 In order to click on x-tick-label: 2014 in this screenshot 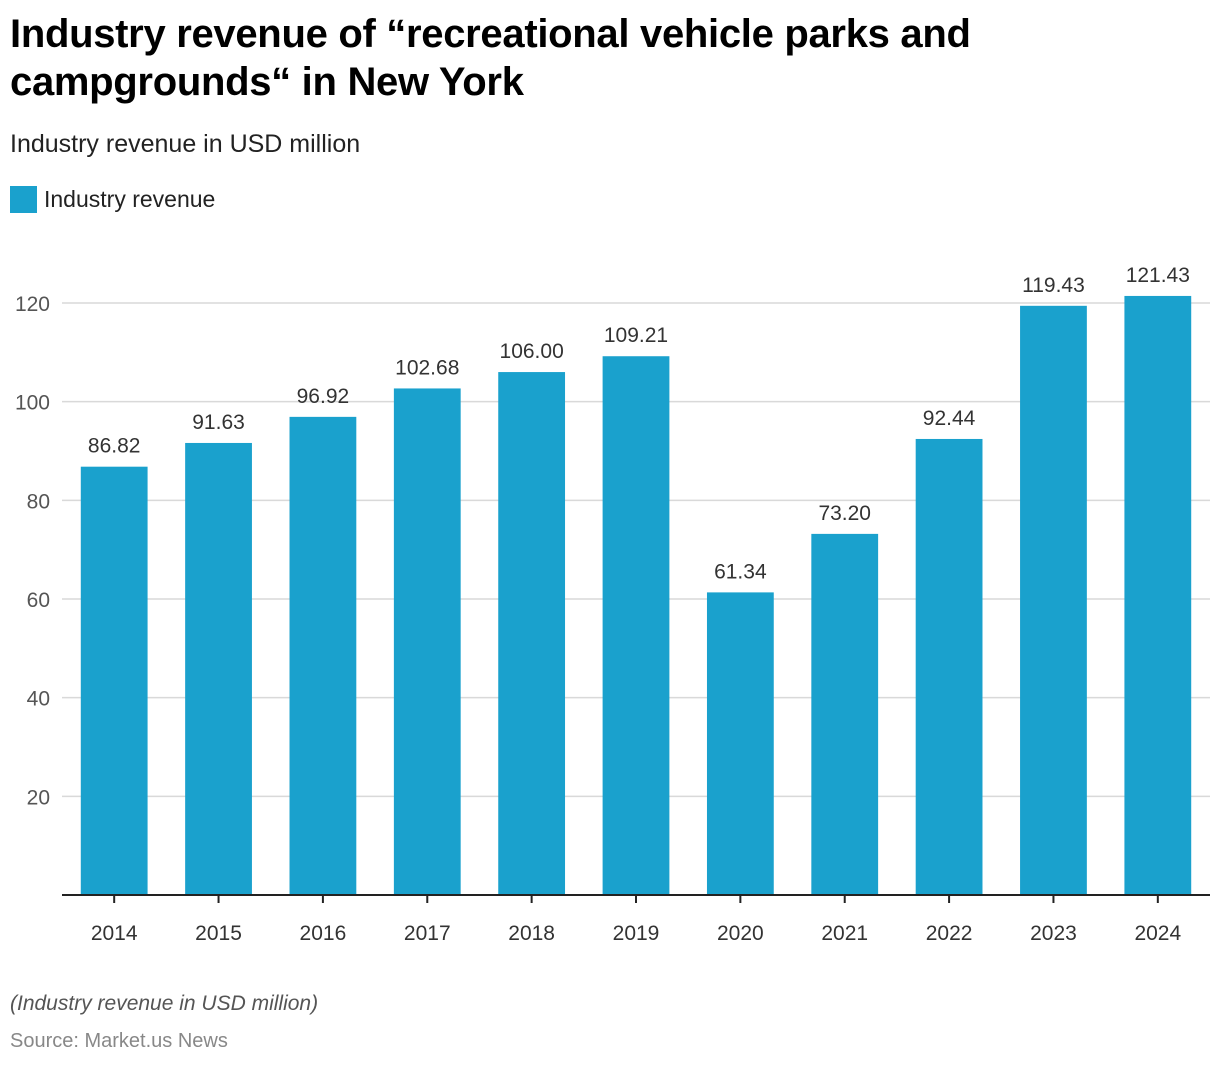, I will do `click(114, 933)`.